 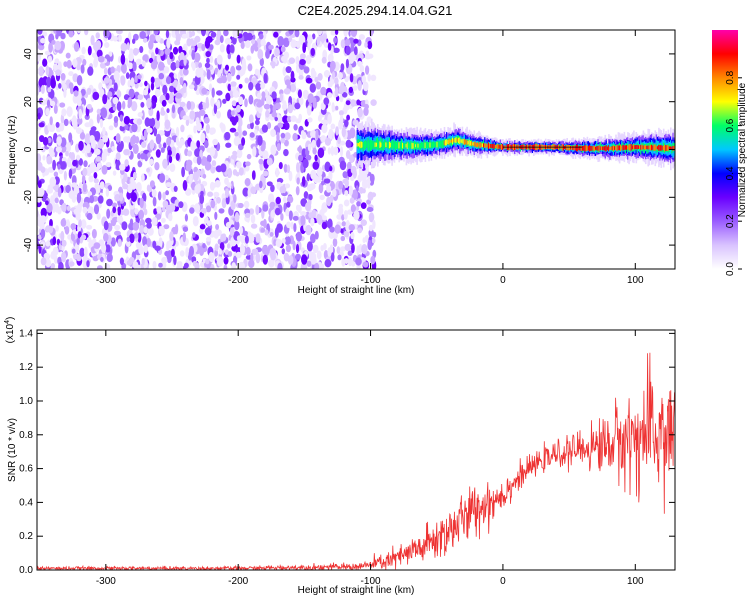 What do you see at coordinates (730, 269) in the screenshot?
I see `colorbar-tick-label: 0.0` at bounding box center [730, 269].